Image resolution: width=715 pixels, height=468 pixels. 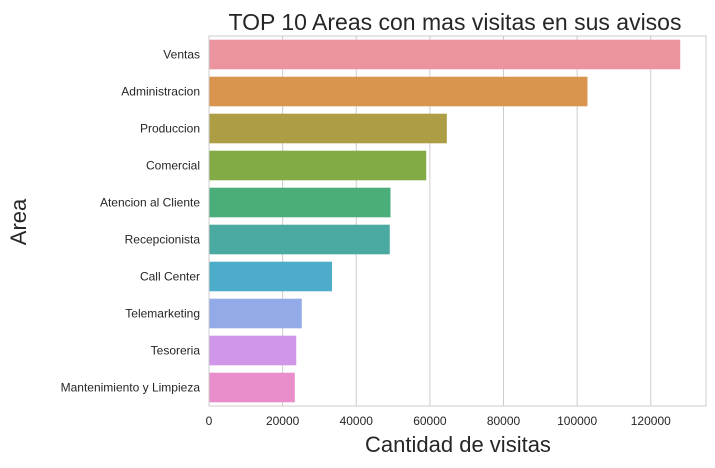 I want to click on x-tick-label: 120000, so click(x=651, y=421).